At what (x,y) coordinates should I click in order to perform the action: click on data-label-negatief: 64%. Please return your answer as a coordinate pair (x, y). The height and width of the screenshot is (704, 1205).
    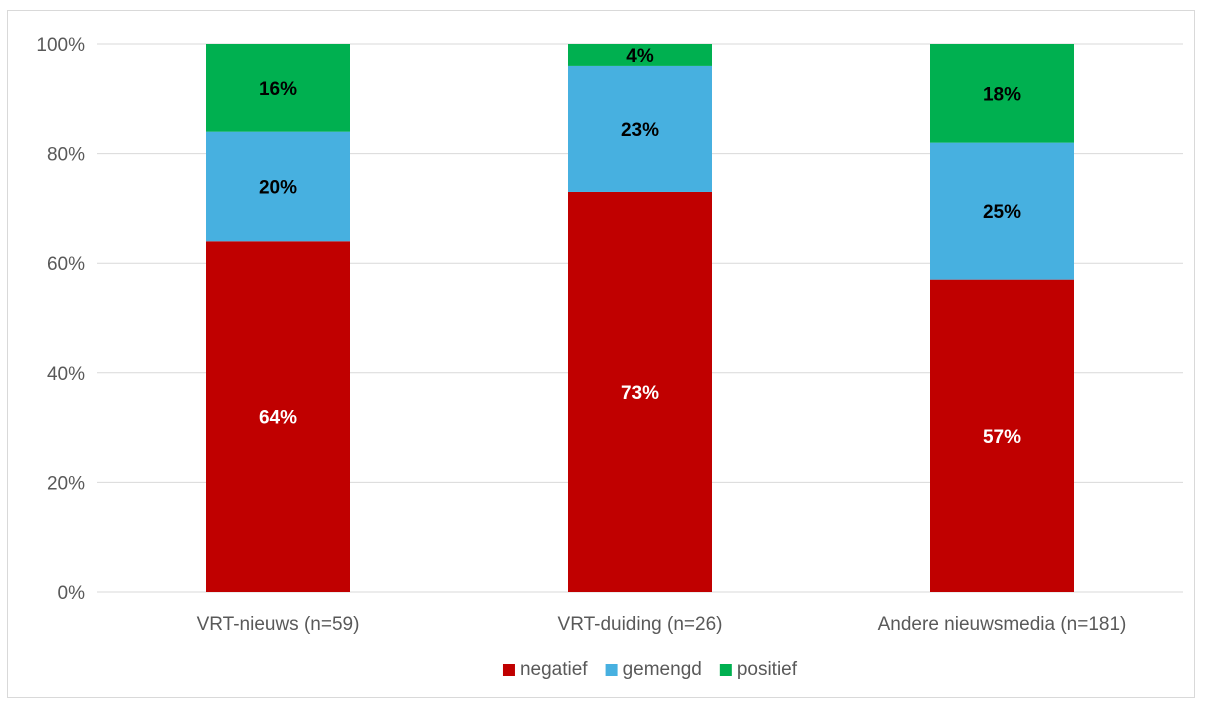
    Looking at the image, I should click on (278, 418).